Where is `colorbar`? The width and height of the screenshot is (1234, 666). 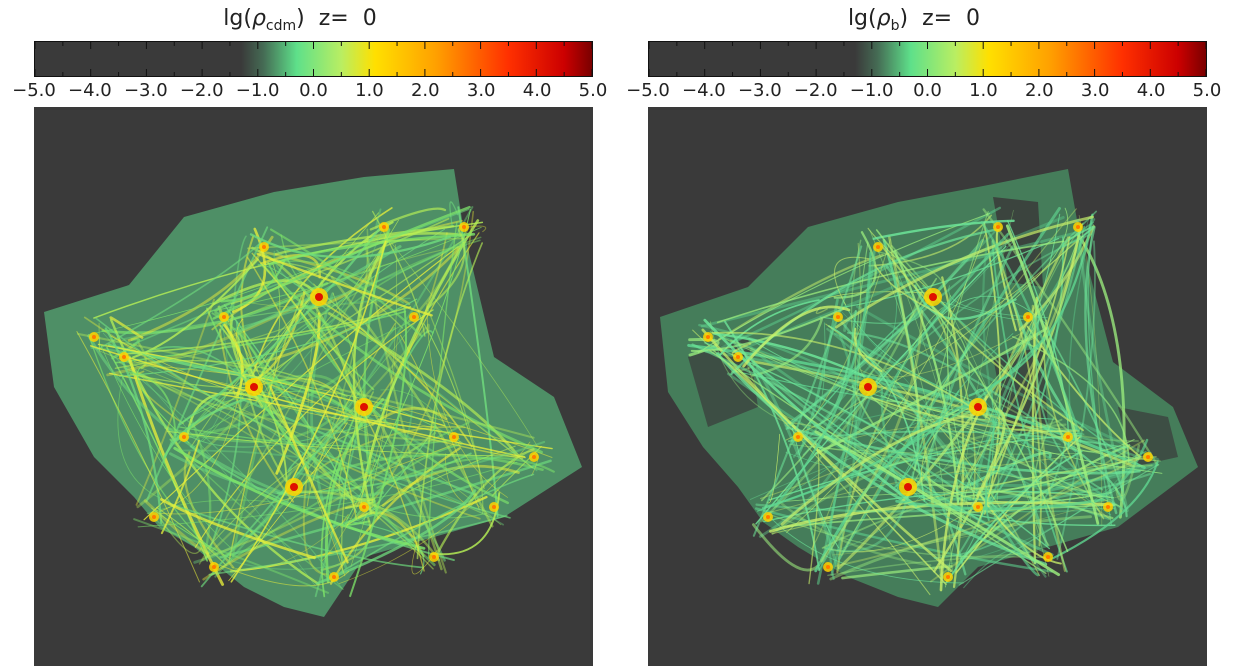 colorbar is located at coordinates (313, 59).